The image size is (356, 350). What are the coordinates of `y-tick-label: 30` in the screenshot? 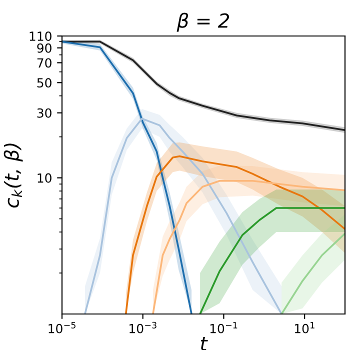 It's located at (44, 113).